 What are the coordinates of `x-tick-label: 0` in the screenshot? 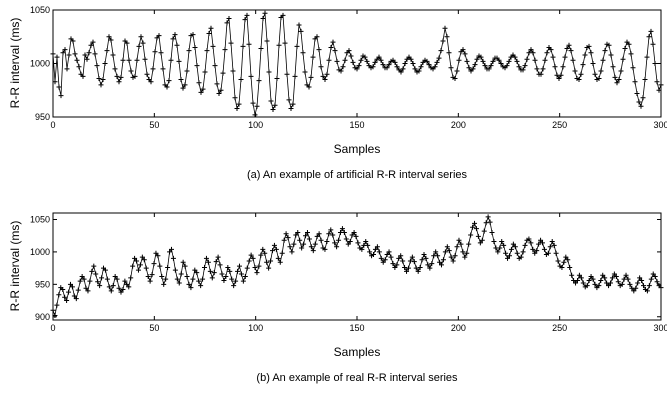 It's located at (52, 125).